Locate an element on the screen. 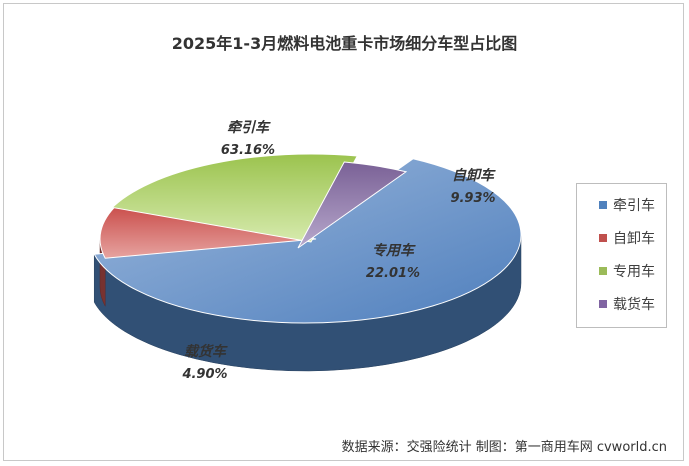 The height and width of the screenshot is (466, 689). slice-category-label: 载货车 is located at coordinates (206, 351).